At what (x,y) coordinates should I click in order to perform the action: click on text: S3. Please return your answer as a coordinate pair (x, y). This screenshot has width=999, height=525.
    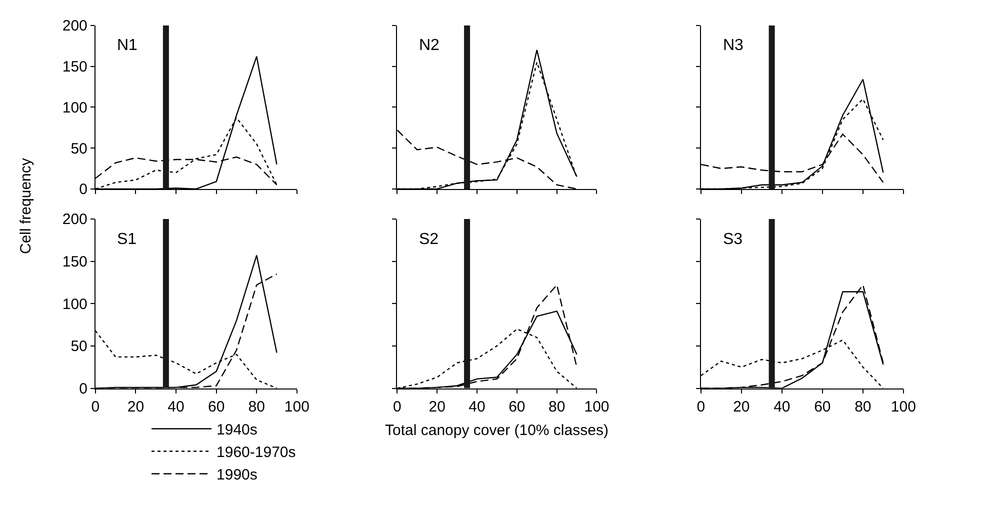
    Looking at the image, I should click on (733, 239).